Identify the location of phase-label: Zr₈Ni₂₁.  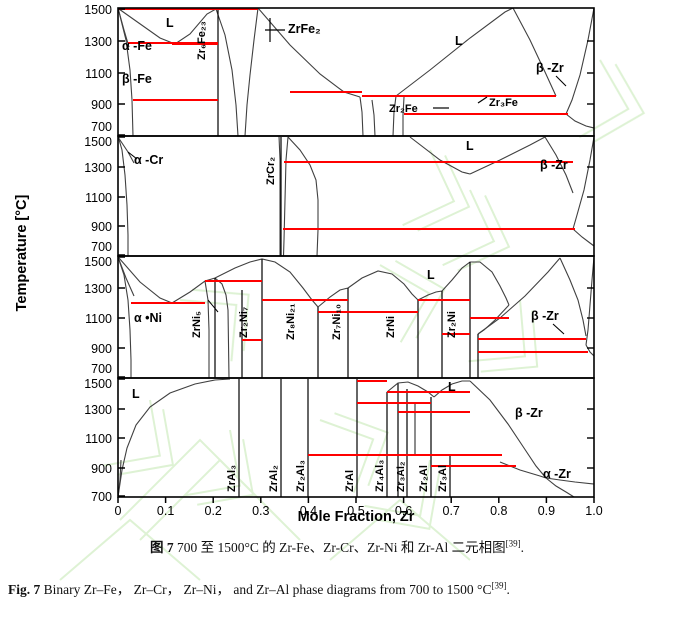
(291, 321).